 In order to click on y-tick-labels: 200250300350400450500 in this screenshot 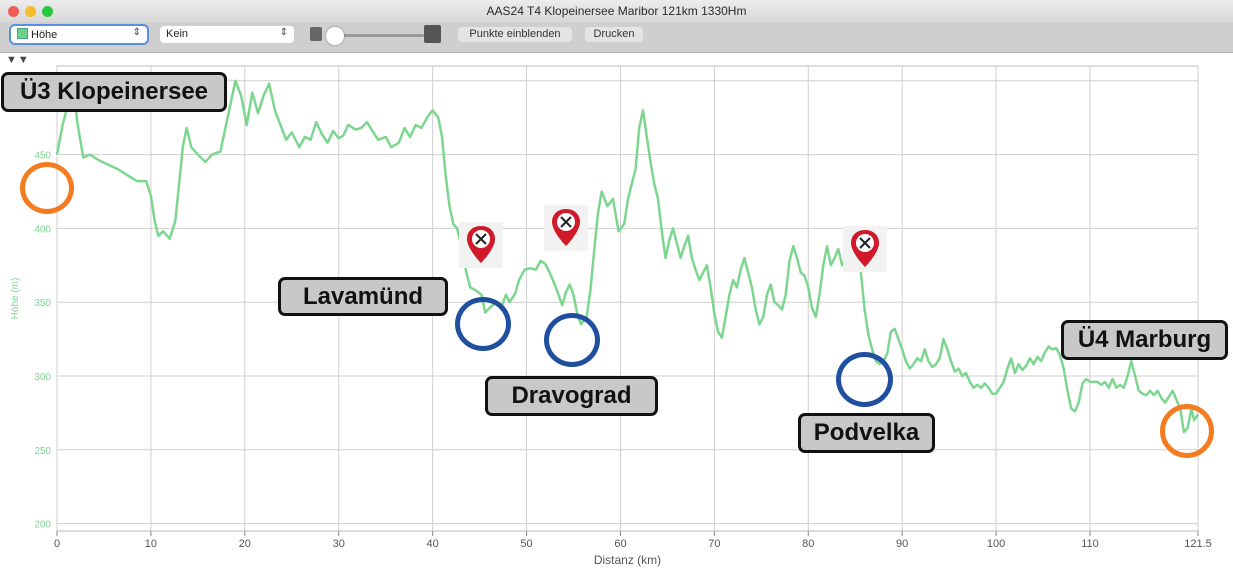, I will do `click(42, 304)`.